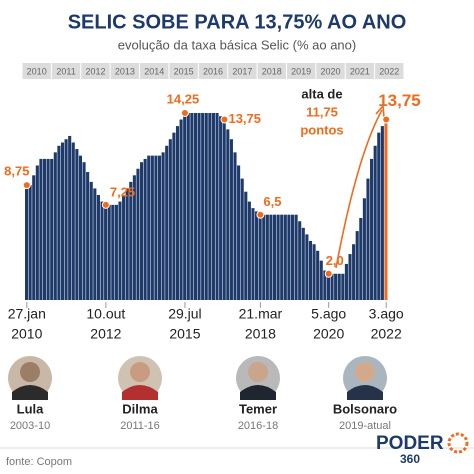  Describe the element at coordinates (237, 44) in the screenshot. I see `chart-subtitle: evolução da taxa básica Selic (% ao ano)` at that location.